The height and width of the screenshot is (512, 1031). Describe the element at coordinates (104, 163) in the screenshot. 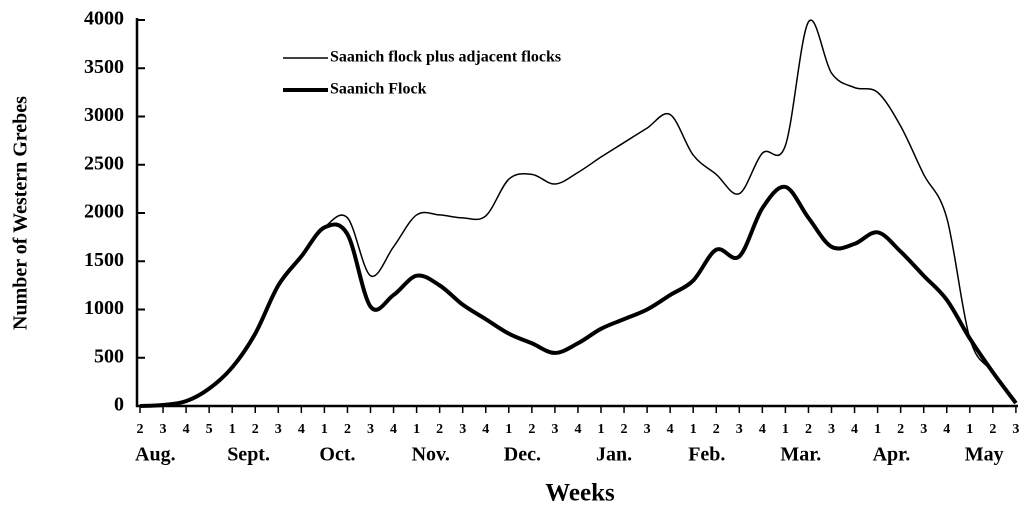

I see `y-tick-label: 2500` at that location.